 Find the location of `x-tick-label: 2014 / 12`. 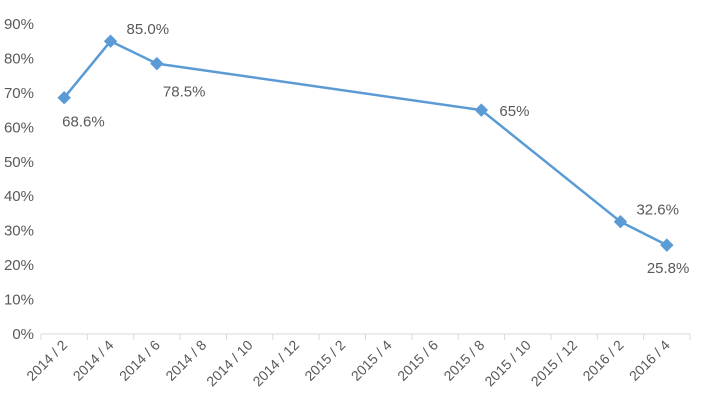

x-tick-label: 2014 / 12 is located at coordinates (275, 363).